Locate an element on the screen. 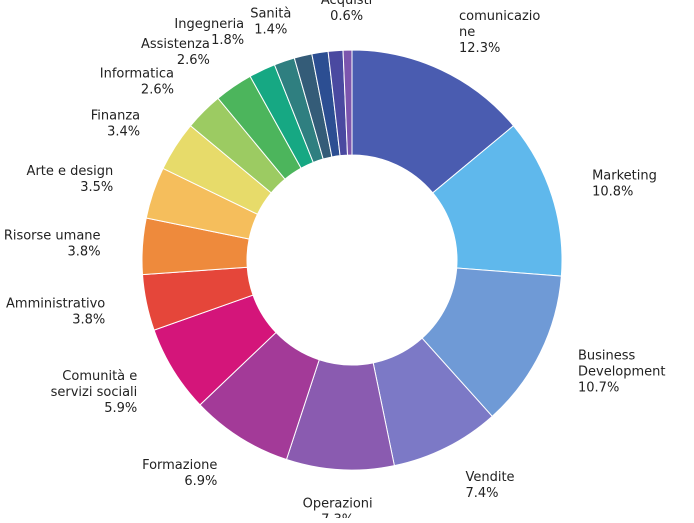  value-label-assistenza: 2.6% is located at coordinates (193, 60).